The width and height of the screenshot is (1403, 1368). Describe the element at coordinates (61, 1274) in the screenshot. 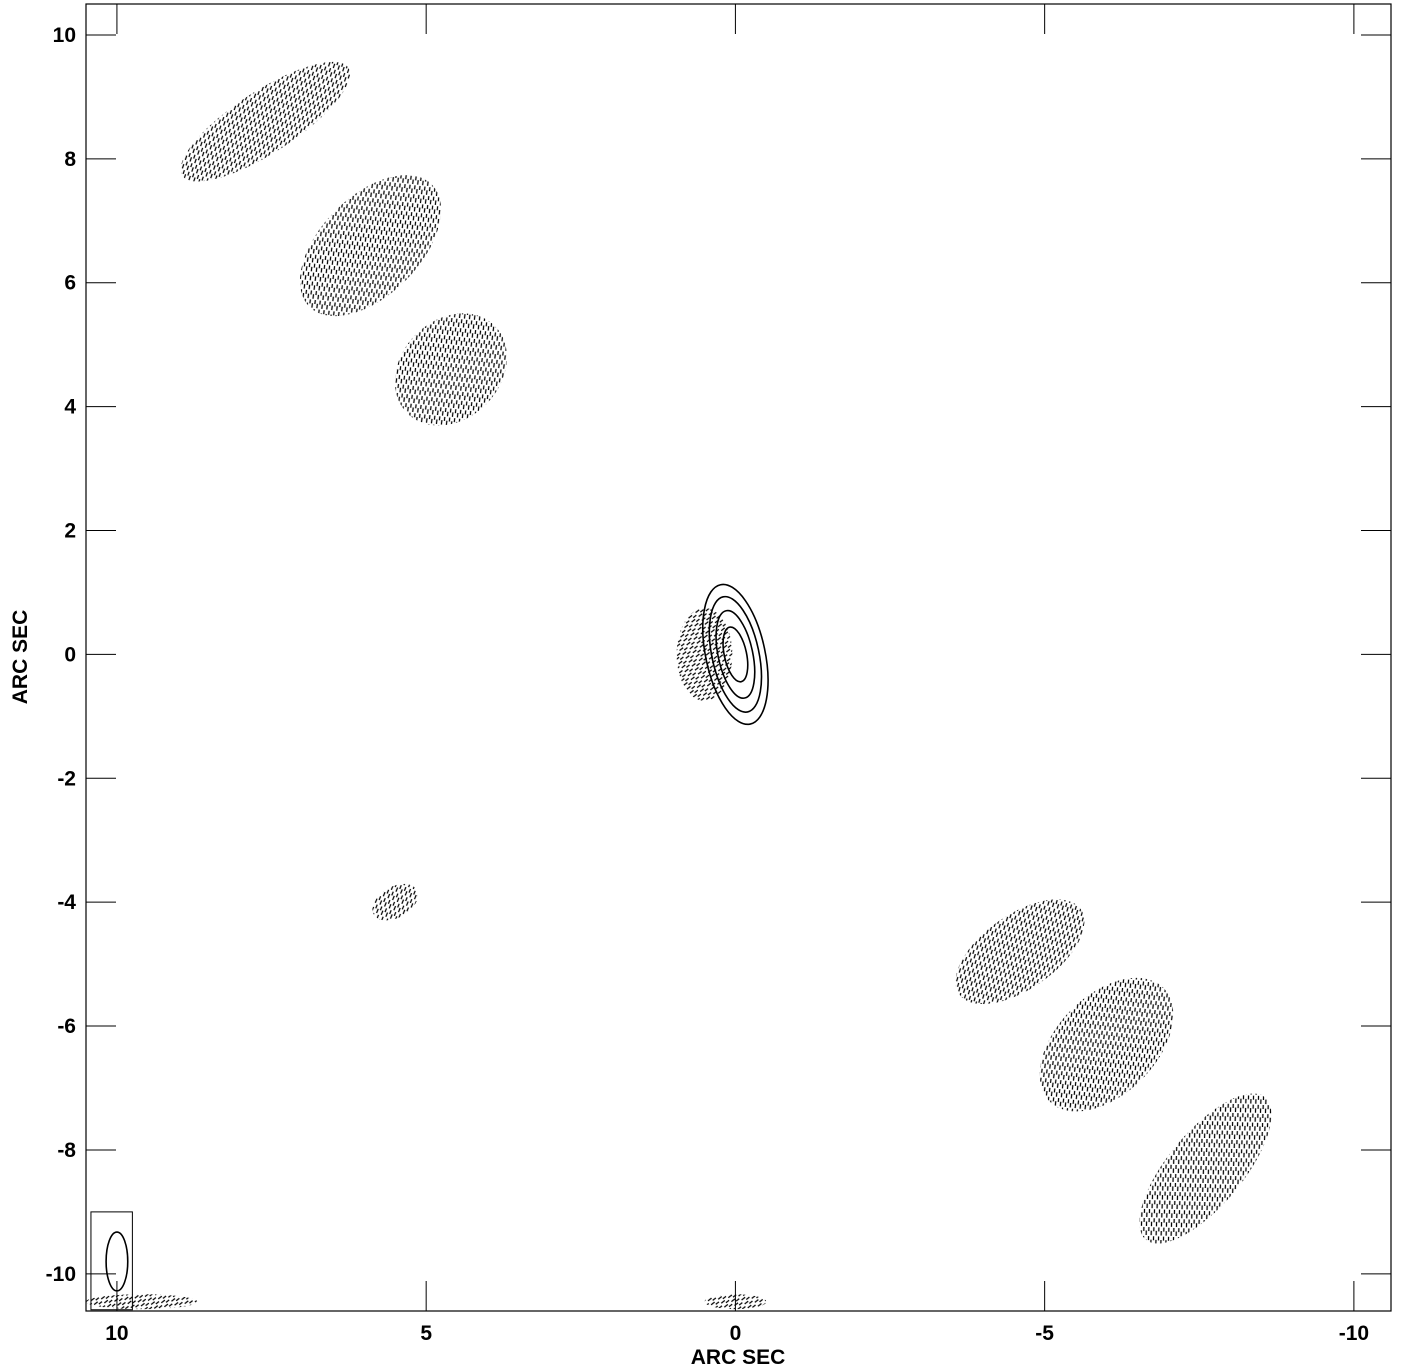

I see `y-tick-label: -10` at that location.